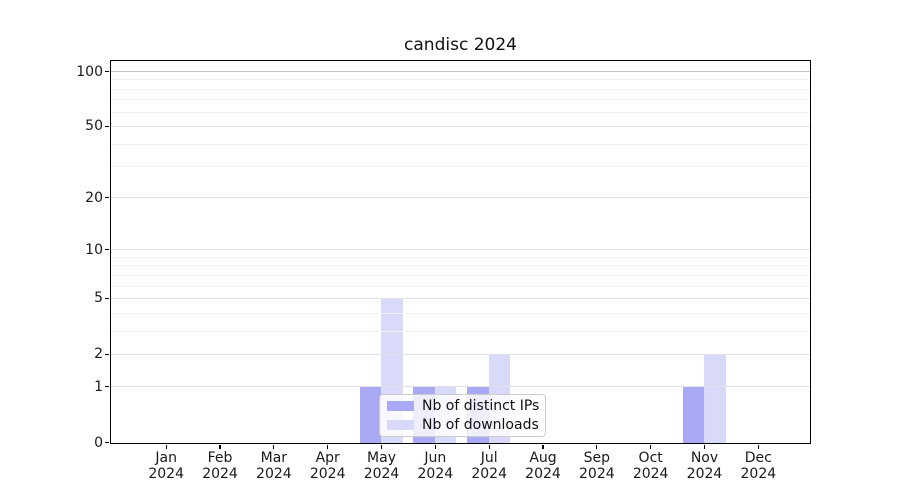 This screenshot has width=900, height=500. What do you see at coordinates (704, 466) in the screenshot?
I see `x-tick-label: Nov 2024` at bounding box center [704, 466].